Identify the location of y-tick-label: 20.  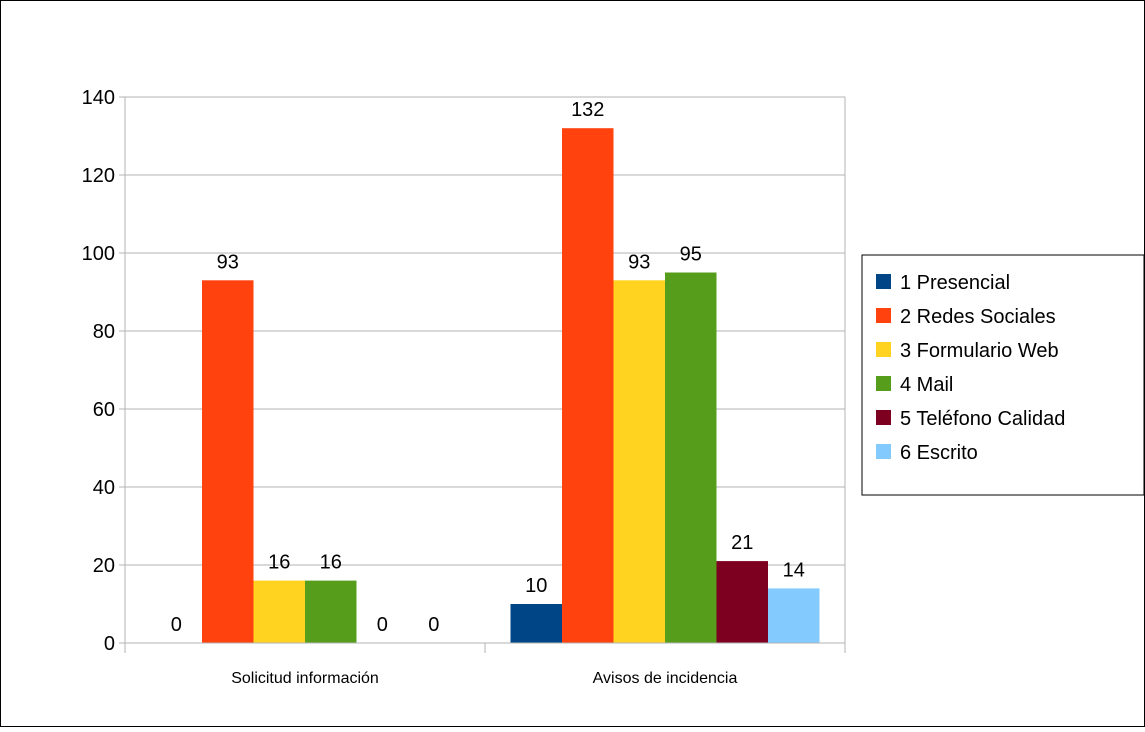
(104, 566).